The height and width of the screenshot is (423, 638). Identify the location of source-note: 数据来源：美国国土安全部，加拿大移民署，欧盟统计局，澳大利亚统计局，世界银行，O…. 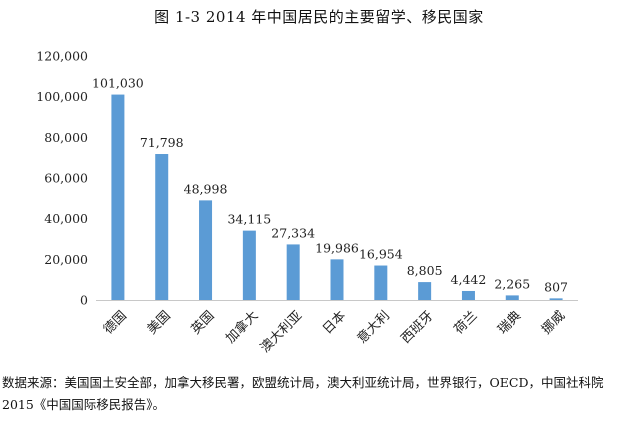
(303, 393).